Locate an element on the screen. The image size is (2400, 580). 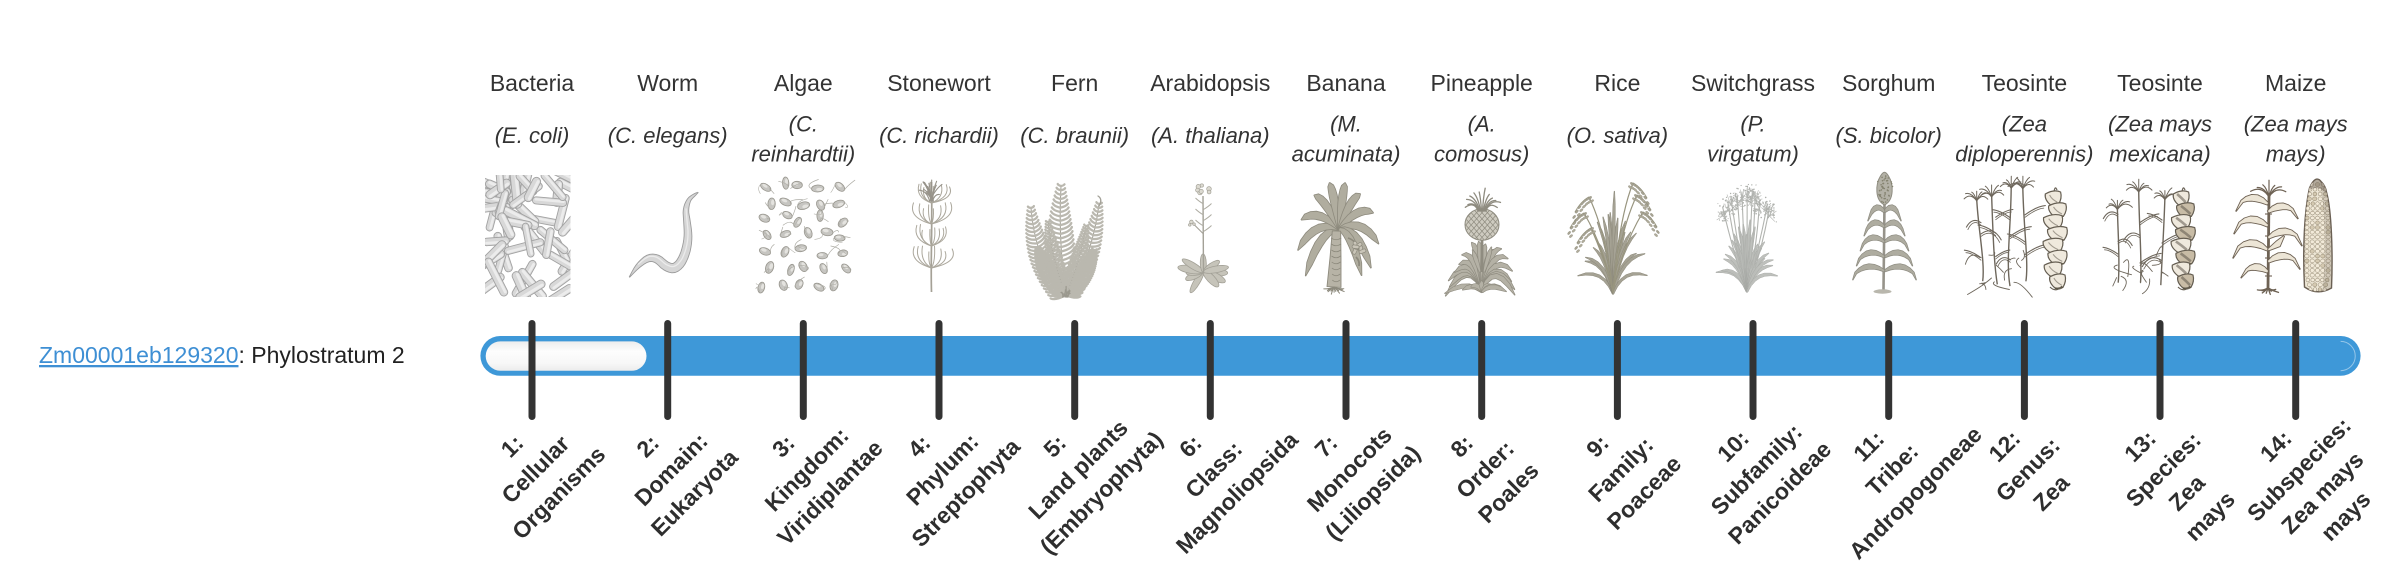
svg-text: Worm is located at coordinates (667, 83).